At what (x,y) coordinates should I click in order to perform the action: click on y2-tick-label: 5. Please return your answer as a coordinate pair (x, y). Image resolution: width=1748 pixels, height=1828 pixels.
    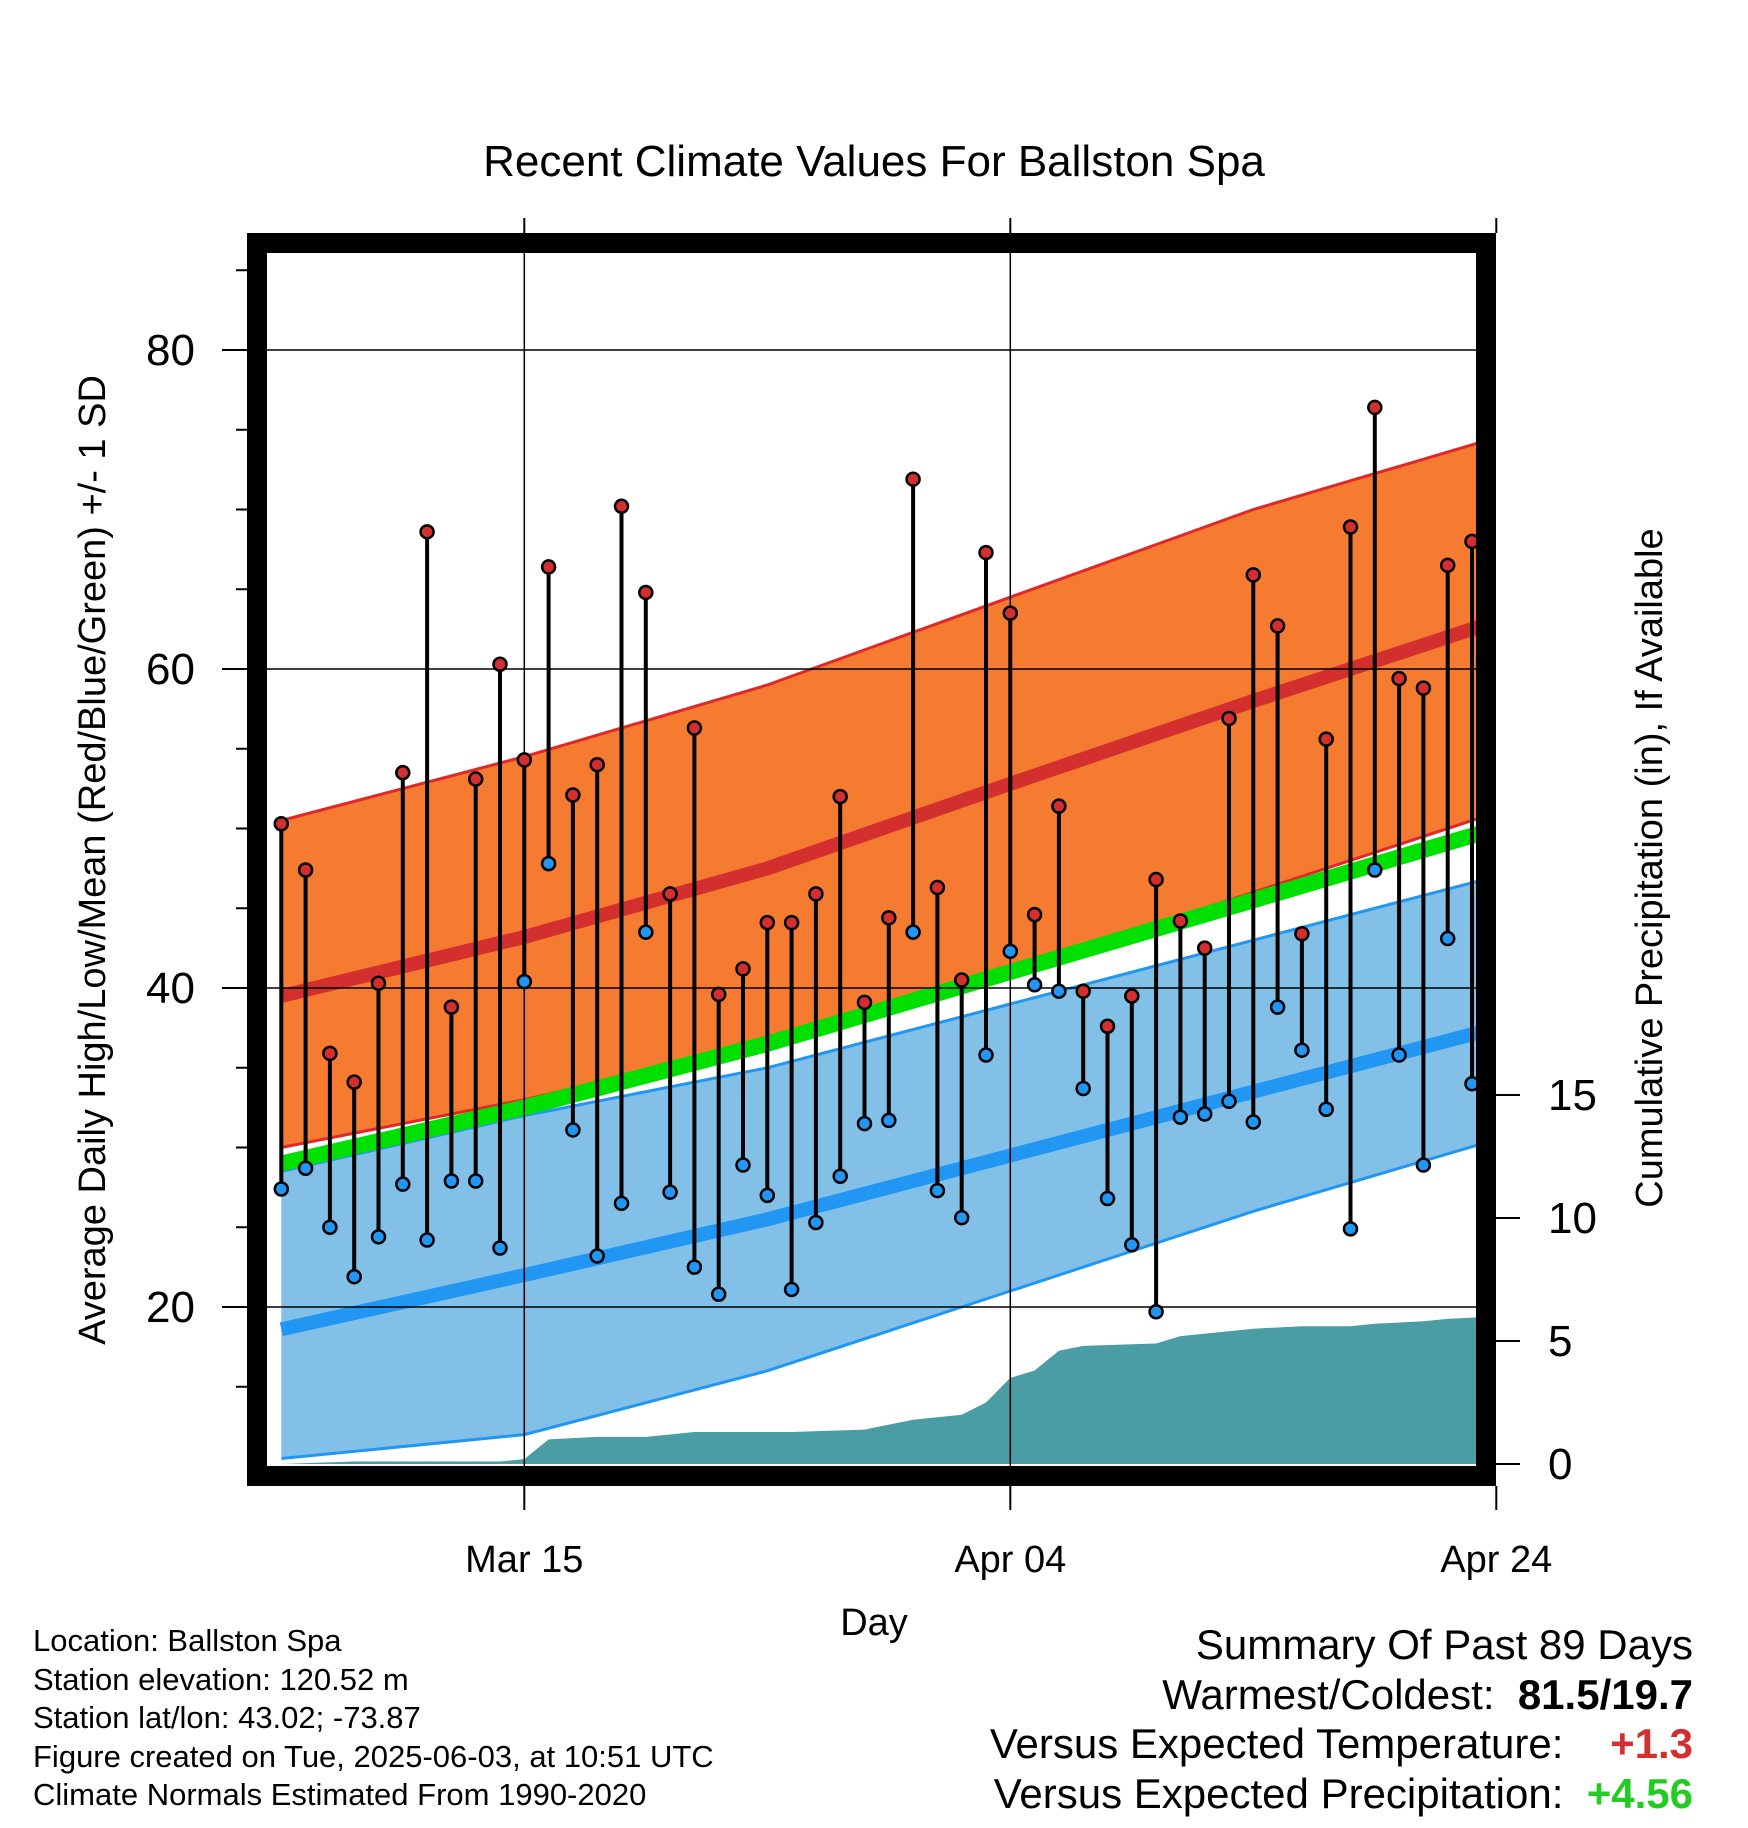
    Looking at the image, I should click on (1560, 1341).